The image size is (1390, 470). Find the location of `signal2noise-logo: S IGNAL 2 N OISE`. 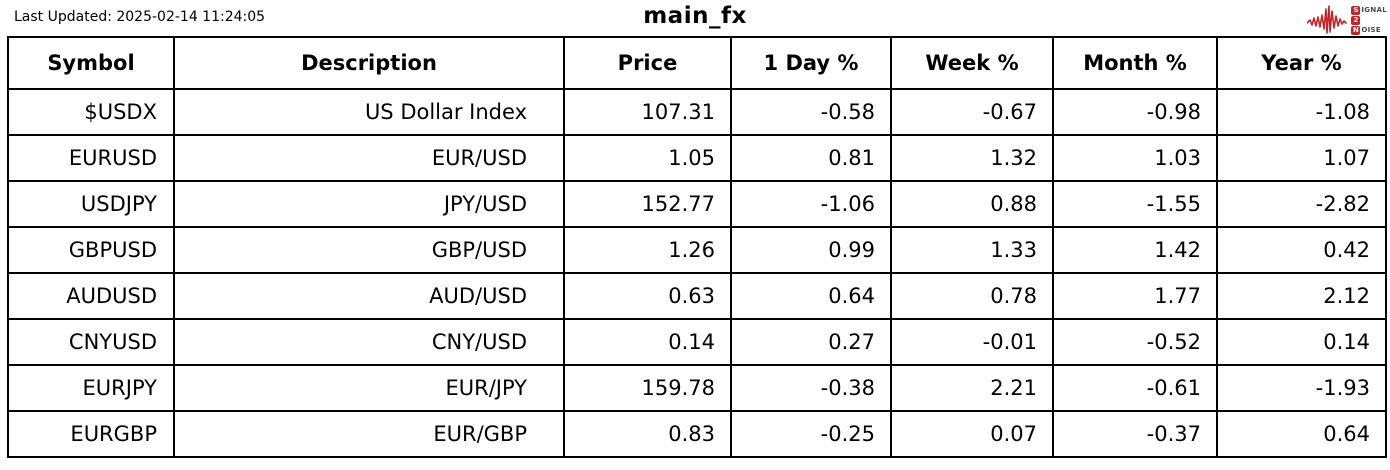

signal2noise-logo: S IGNAL 2 N OISE is located at coordinates (1347, 18).